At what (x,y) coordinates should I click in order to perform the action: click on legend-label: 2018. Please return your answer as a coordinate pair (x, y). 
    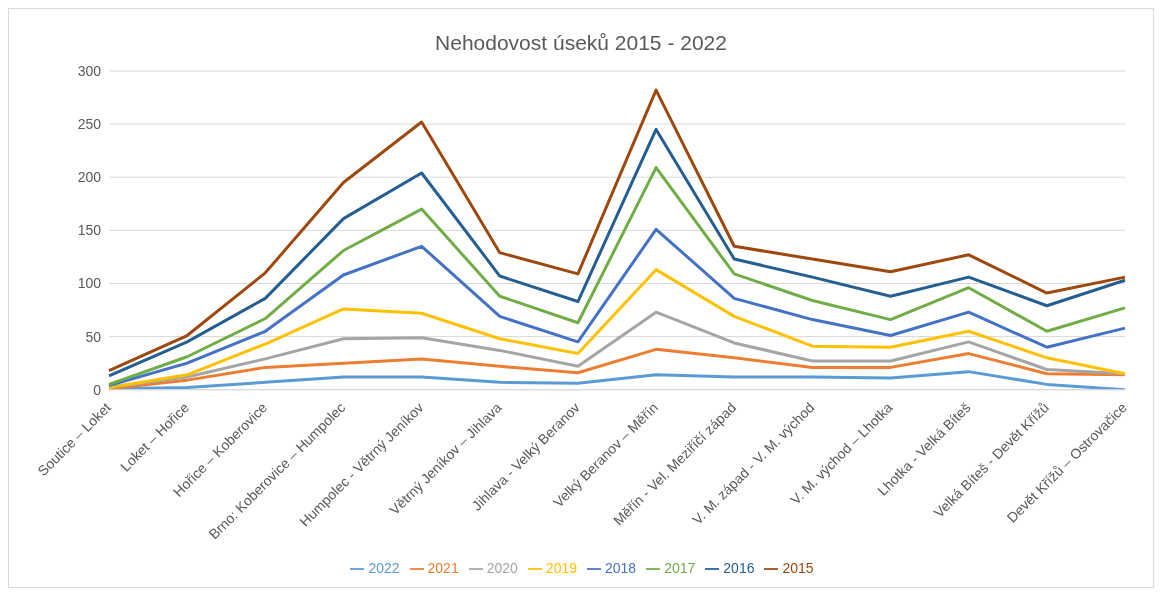
    Looking at the image, I should click on (621, 567).